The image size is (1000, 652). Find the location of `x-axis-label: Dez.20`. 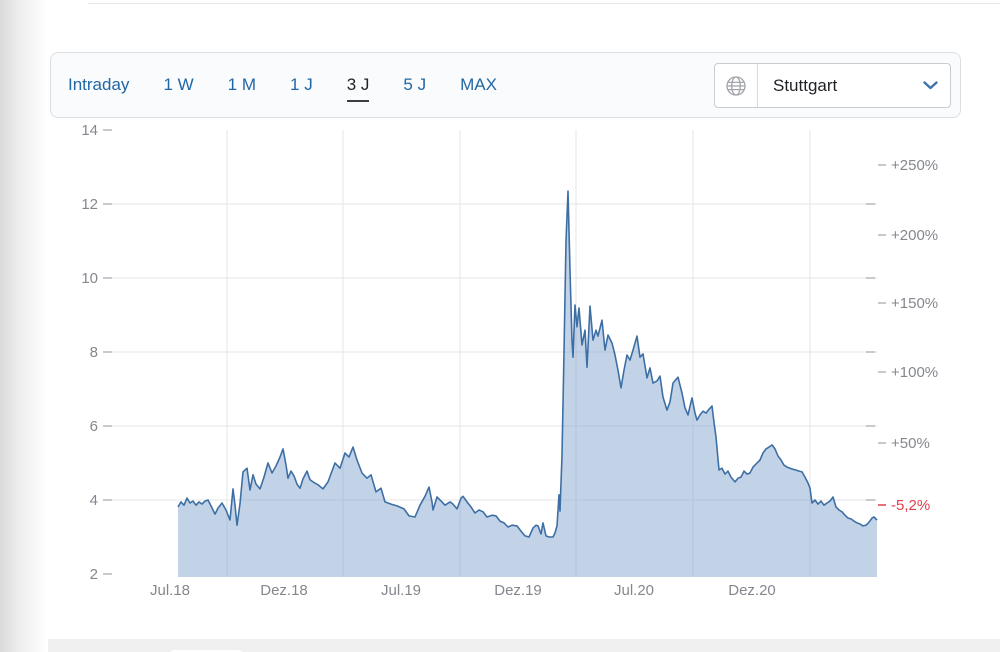

x-axis-label: Dez.20 is located at coordinates (752, 590).